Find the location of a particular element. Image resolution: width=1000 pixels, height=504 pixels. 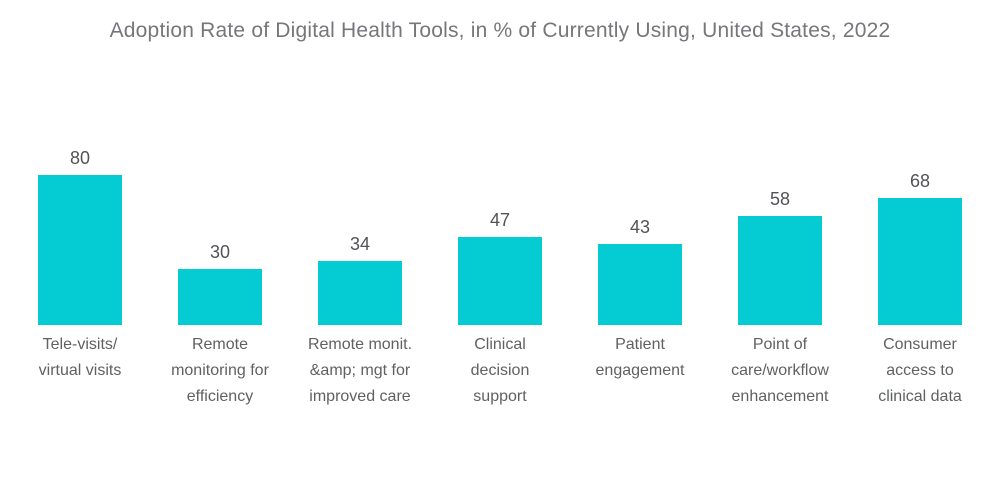

bar-value-label: 68 is located at coordinates (920, 180).